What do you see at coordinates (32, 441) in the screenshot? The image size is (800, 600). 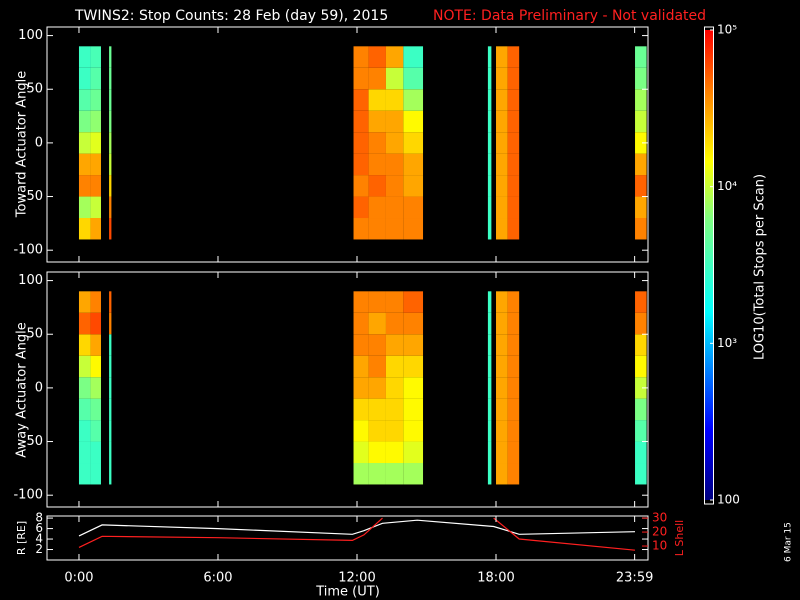 I see `y-tick-label: -50` at bounding box center [32, 441].